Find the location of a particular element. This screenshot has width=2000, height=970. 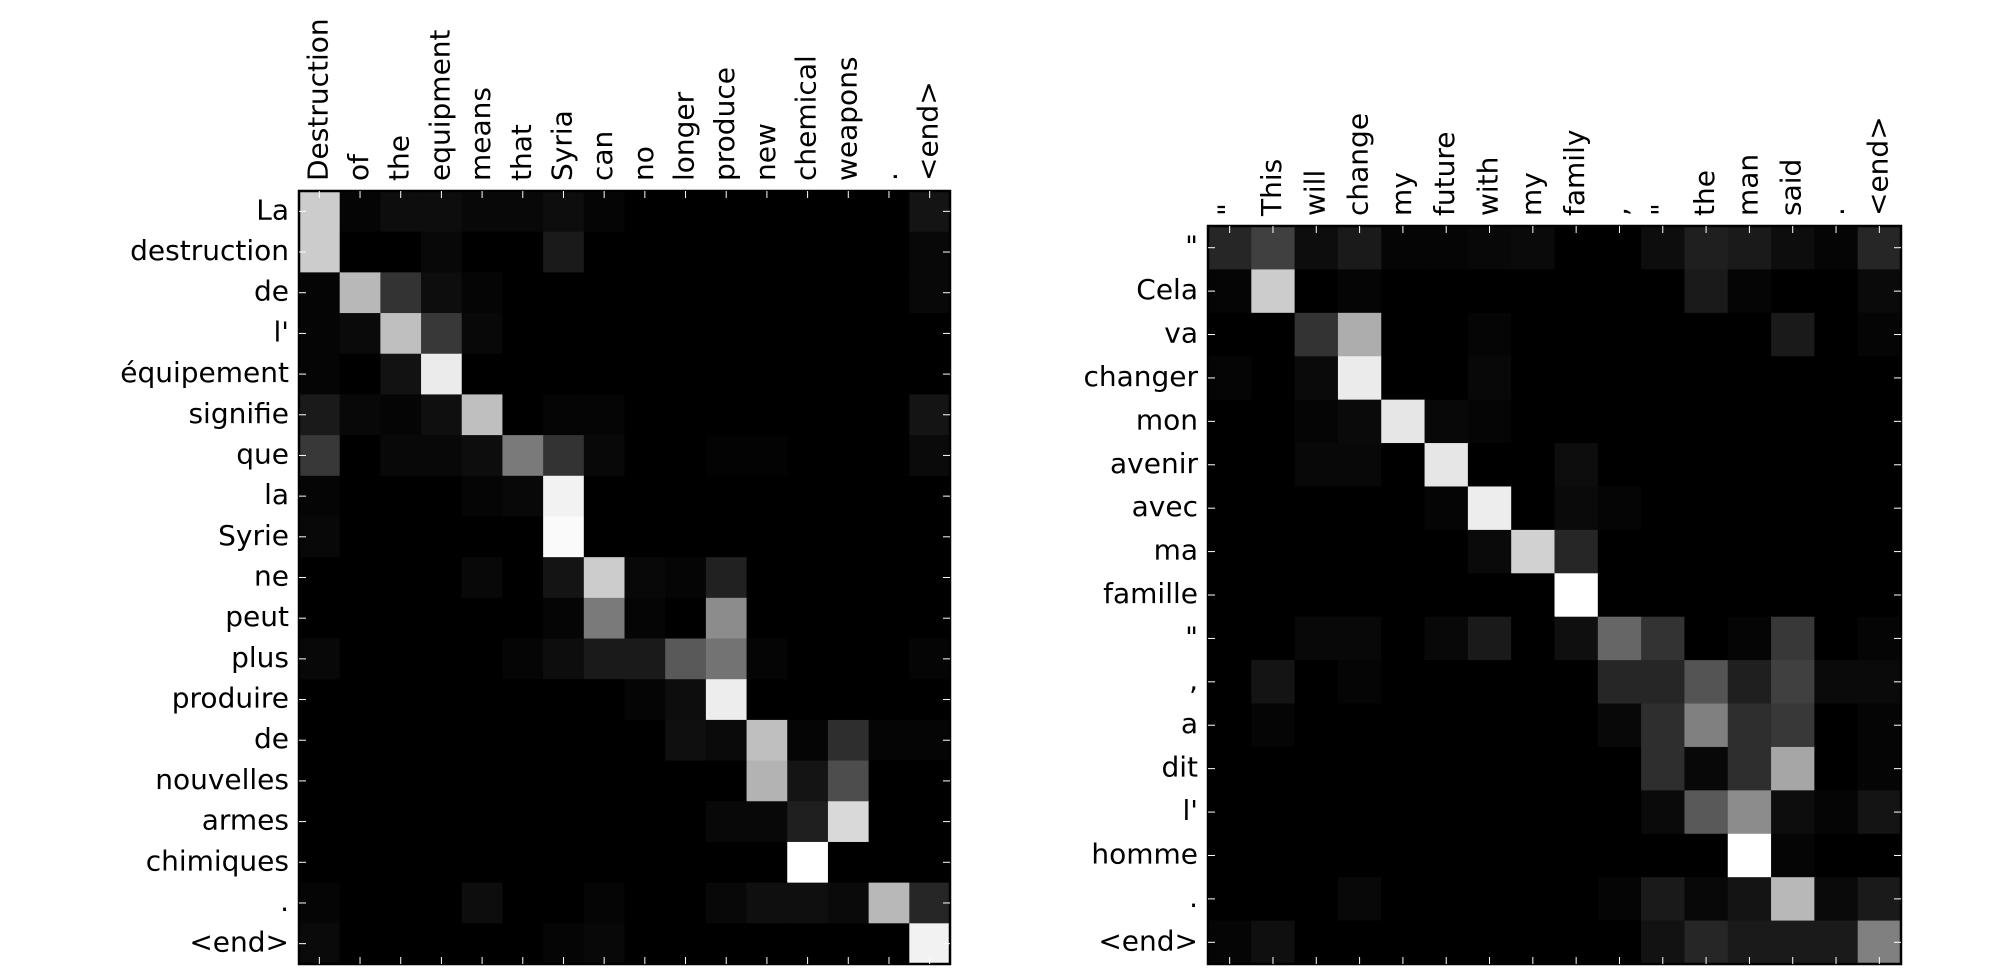

y-tick-label: l' is located at coordinates (1190, 810).